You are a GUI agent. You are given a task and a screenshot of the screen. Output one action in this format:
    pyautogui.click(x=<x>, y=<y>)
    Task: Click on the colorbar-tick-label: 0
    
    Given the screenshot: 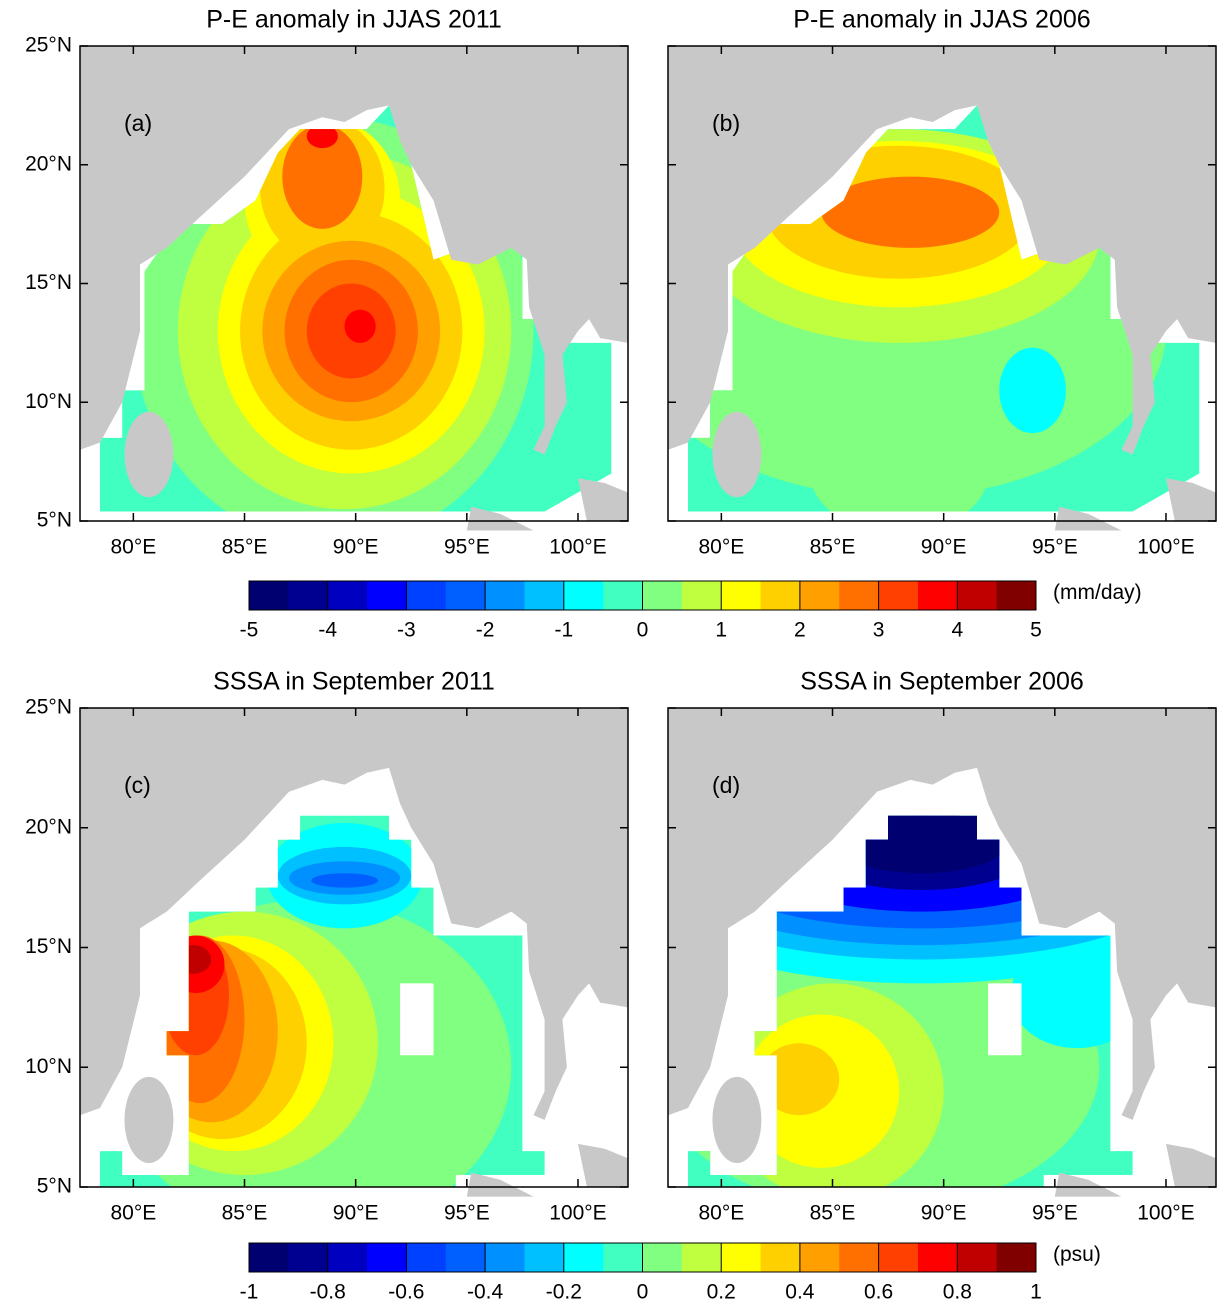 What is the action you would take?
    pyautogui.click(x=643, y=1291)
    